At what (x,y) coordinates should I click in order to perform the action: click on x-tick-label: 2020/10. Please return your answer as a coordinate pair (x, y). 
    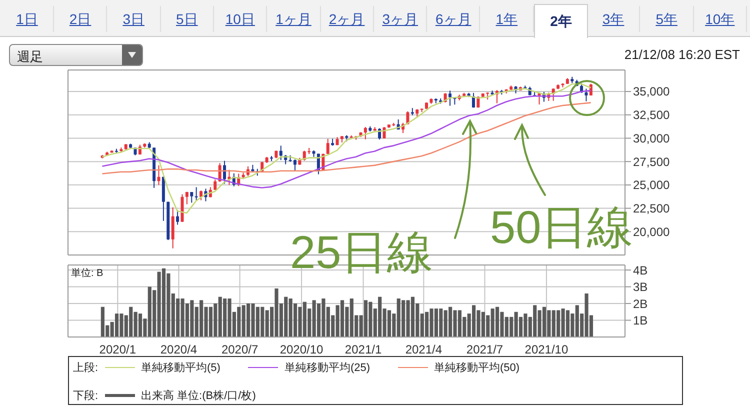
    Looking at the image, I should click on (302, 349).